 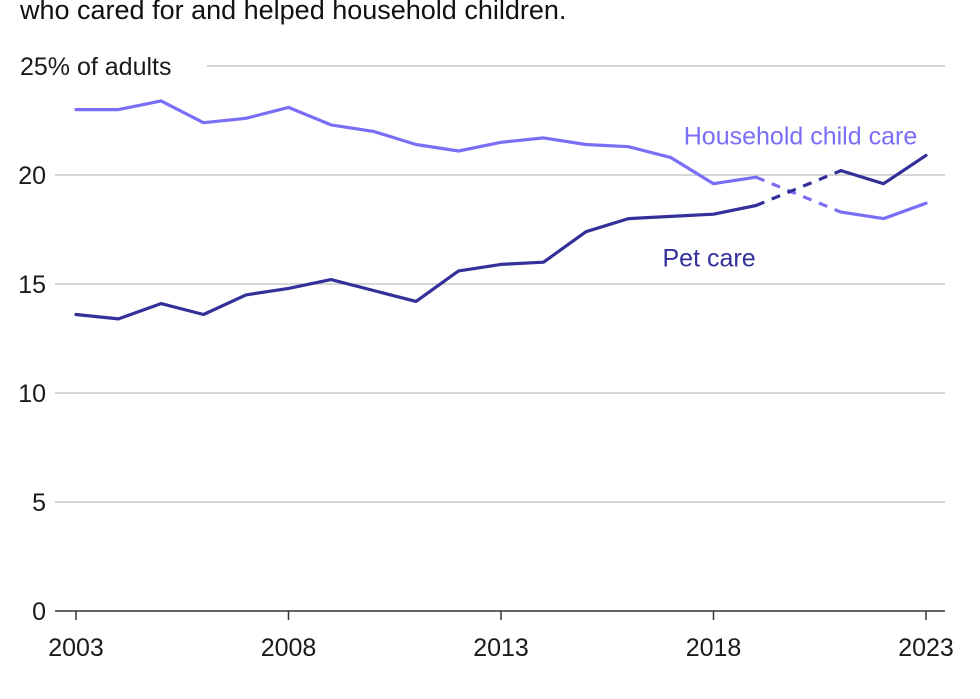 I want to click on y-tick-label-5: 5, so click(x=39, y=503).